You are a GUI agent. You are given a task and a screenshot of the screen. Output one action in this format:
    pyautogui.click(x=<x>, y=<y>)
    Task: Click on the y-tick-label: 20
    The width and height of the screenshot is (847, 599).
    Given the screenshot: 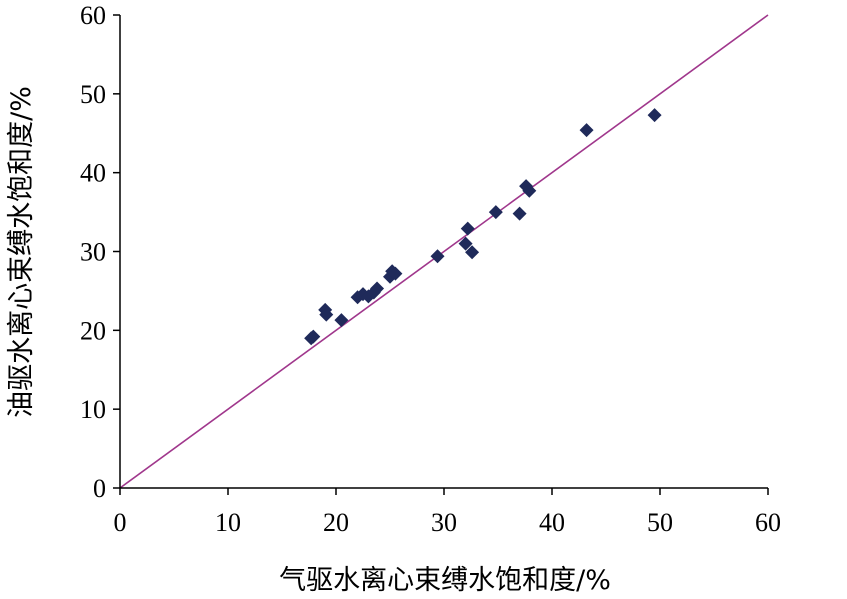 What is the action you would take?
    pyautogui.click(x=93, y=330)
    